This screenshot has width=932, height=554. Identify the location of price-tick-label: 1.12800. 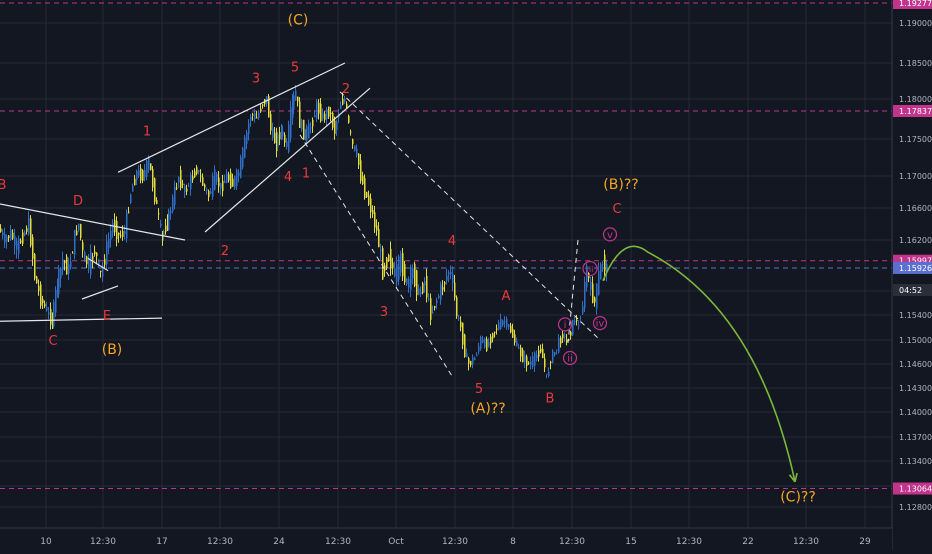
(915, 507).